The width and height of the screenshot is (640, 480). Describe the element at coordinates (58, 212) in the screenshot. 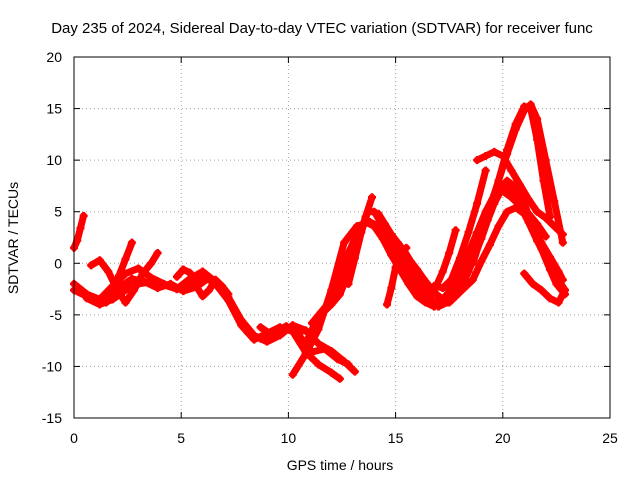

I see `y-tick-label: 5` at that location.